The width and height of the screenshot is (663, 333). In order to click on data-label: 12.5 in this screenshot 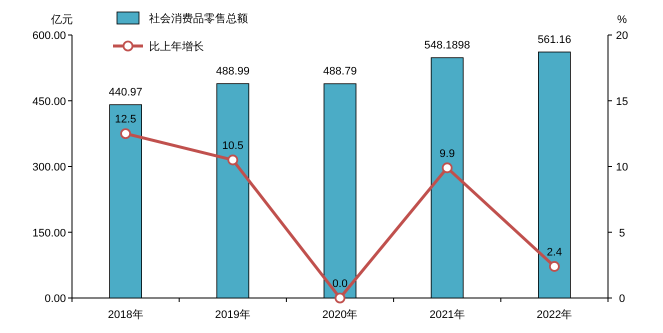, I will do `click(125, 120)`.